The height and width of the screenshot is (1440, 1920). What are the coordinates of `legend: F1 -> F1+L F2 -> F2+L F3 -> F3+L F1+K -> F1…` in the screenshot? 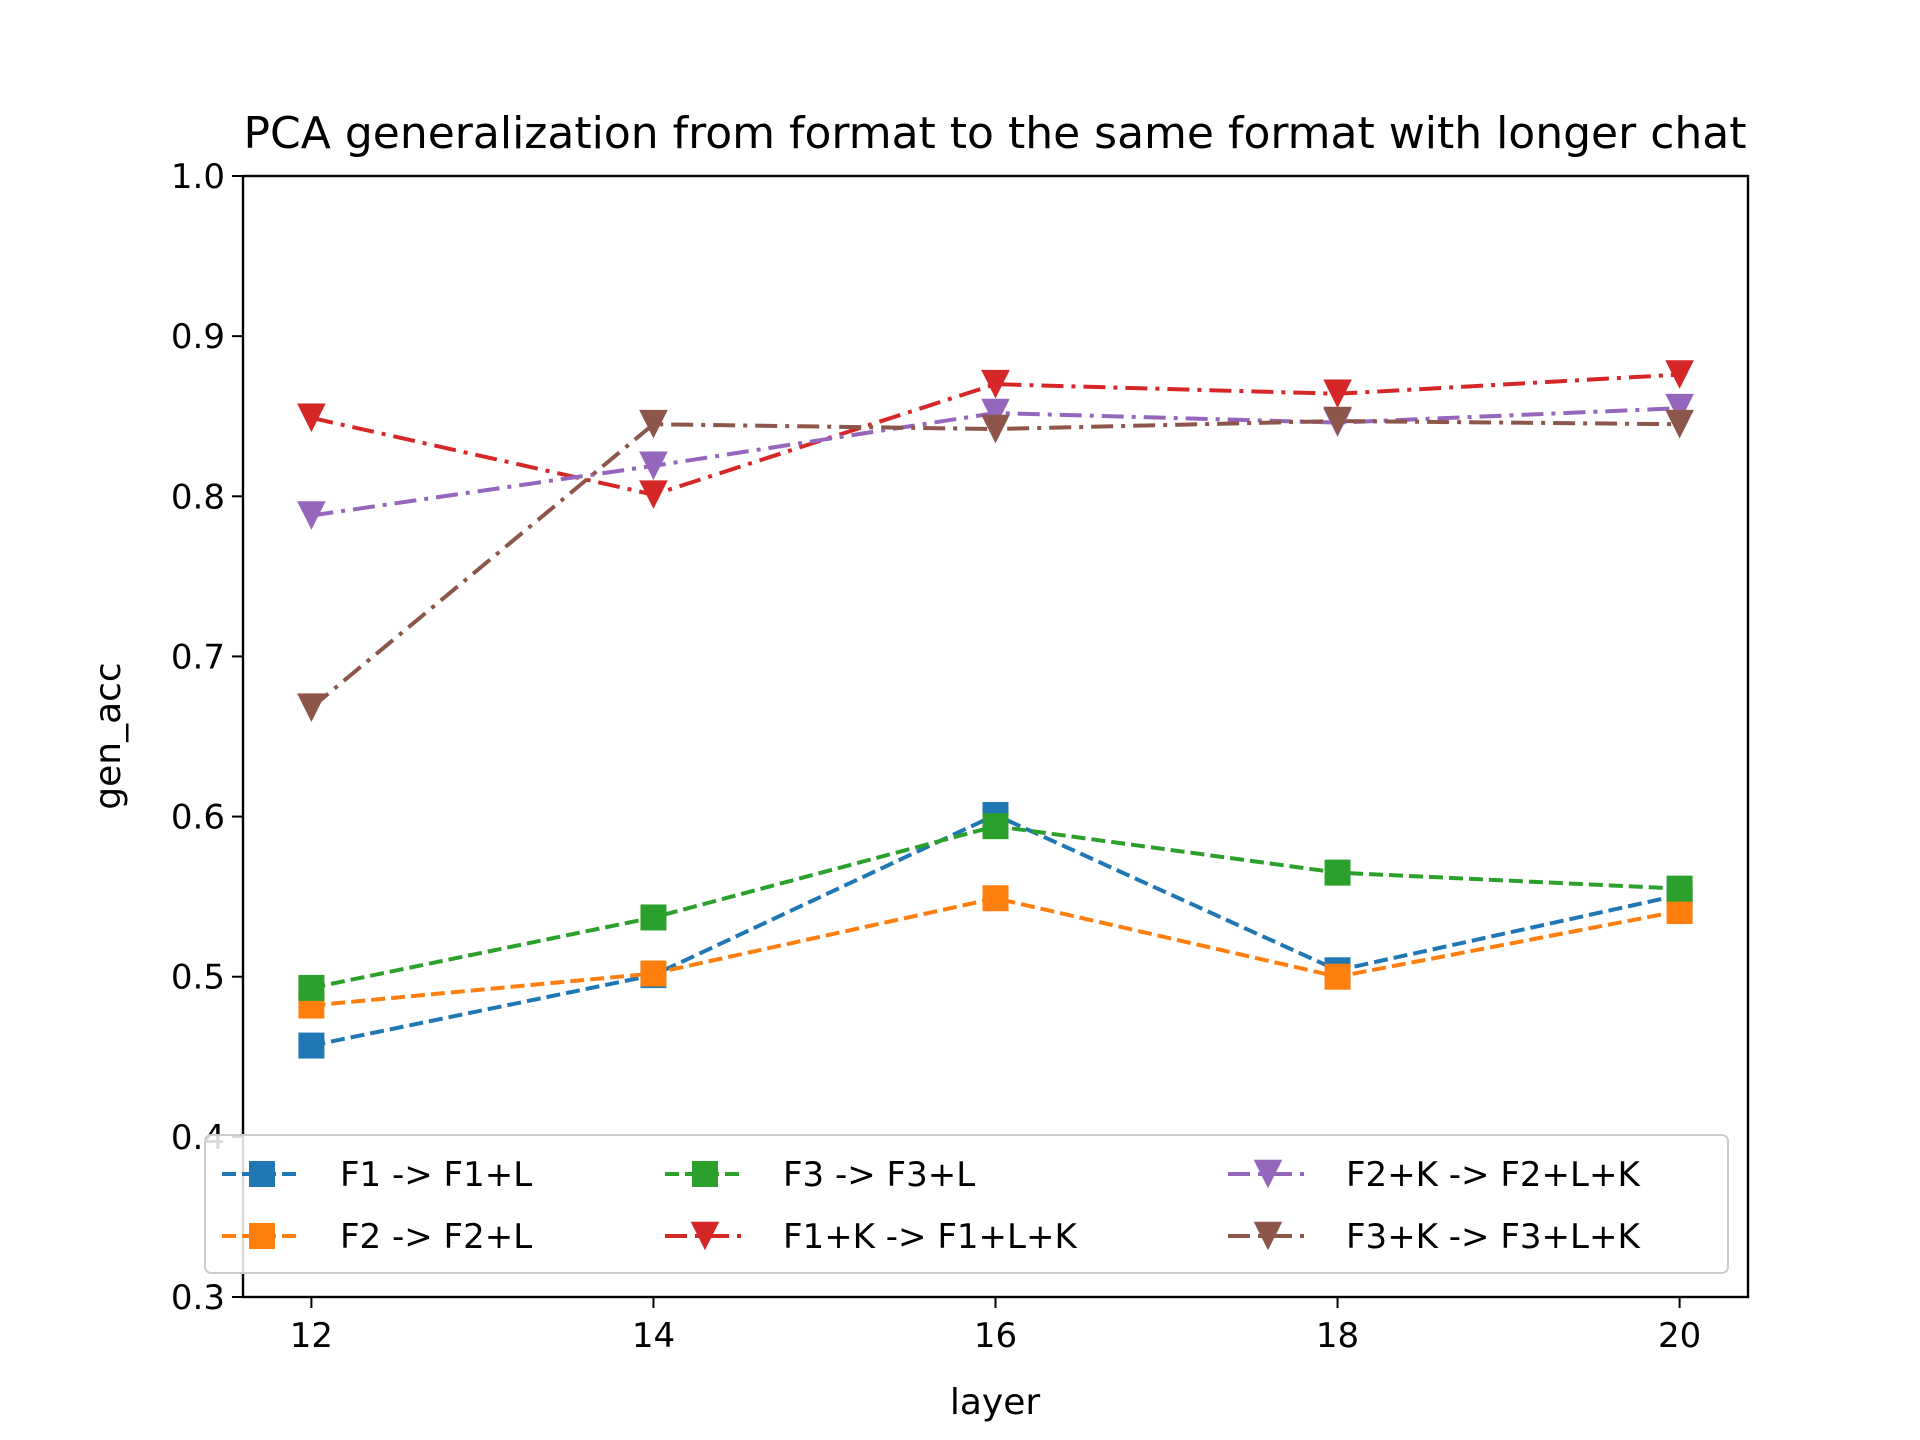 It's located at (966, 1204).